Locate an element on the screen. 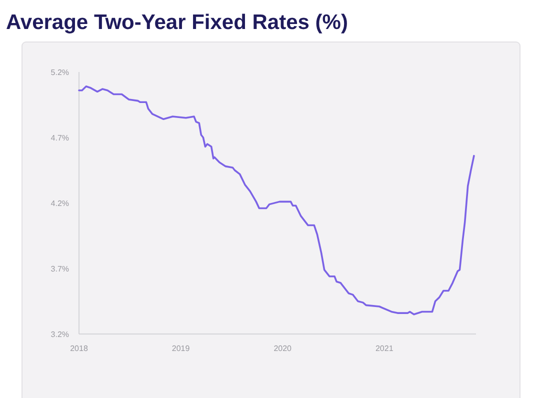 Image resolution: width=535 pixels, height=398 pixels. x-tick-label: 2020 is located at coordinates (283, 348).